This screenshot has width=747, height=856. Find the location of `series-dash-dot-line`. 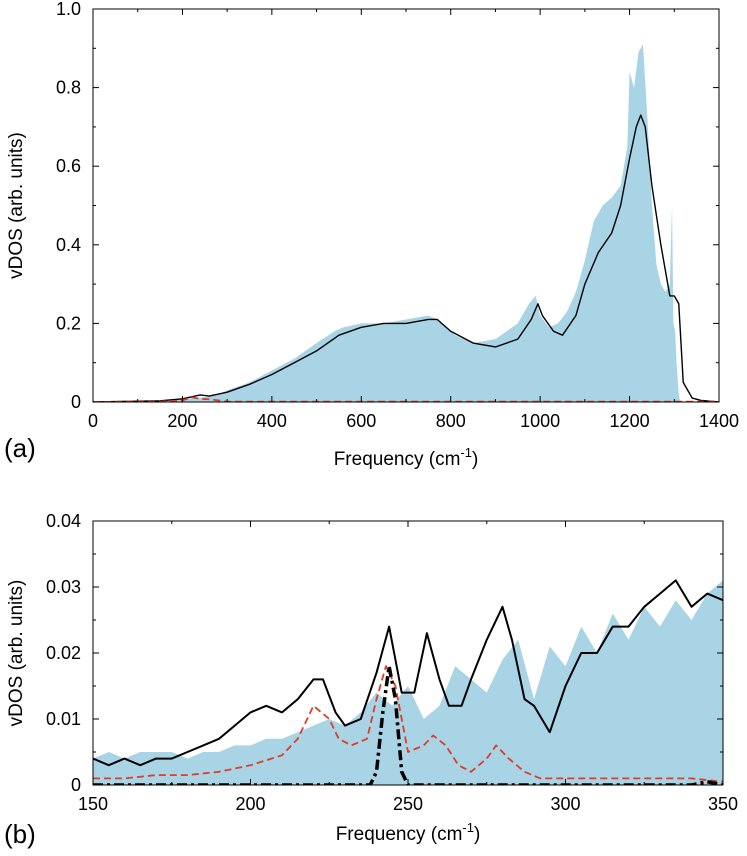

series-dash-dot-line is located at coordinates (408, 724).